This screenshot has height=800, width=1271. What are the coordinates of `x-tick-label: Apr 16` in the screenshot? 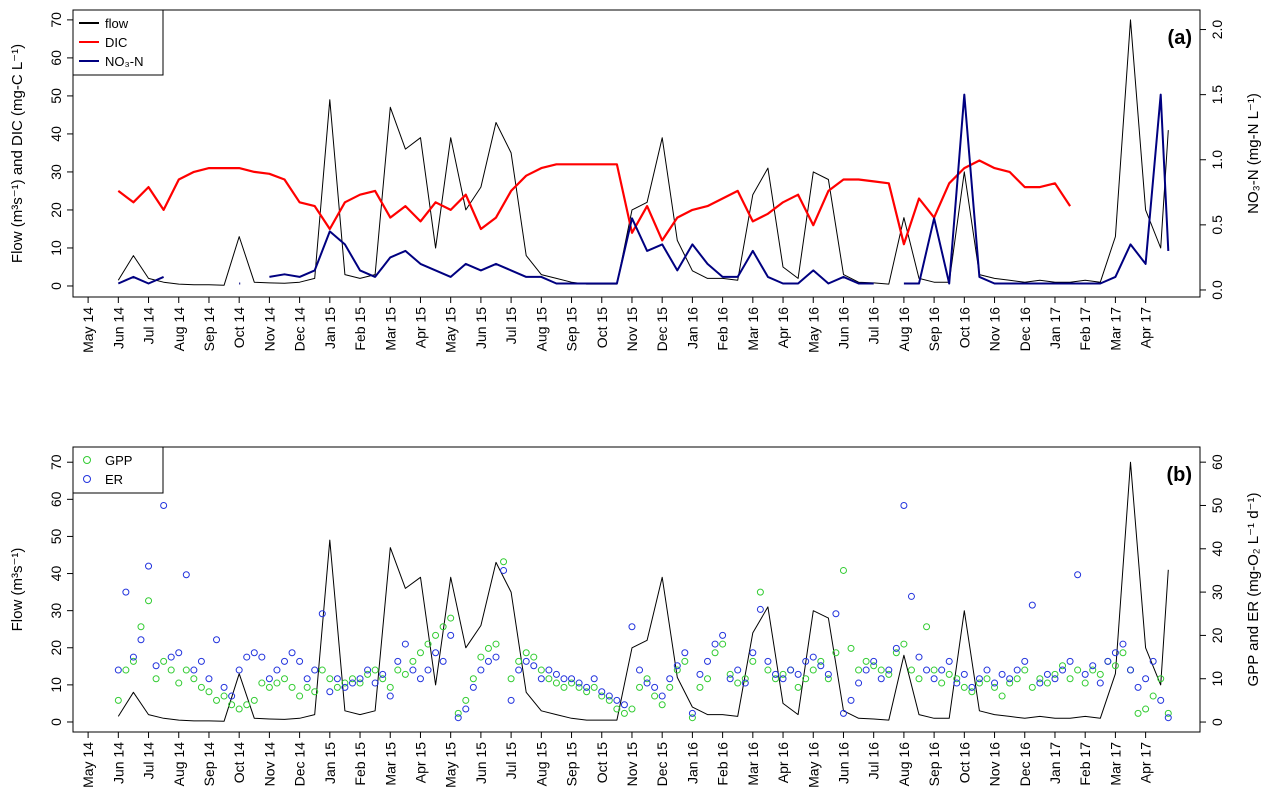 It's located at (783, 762).